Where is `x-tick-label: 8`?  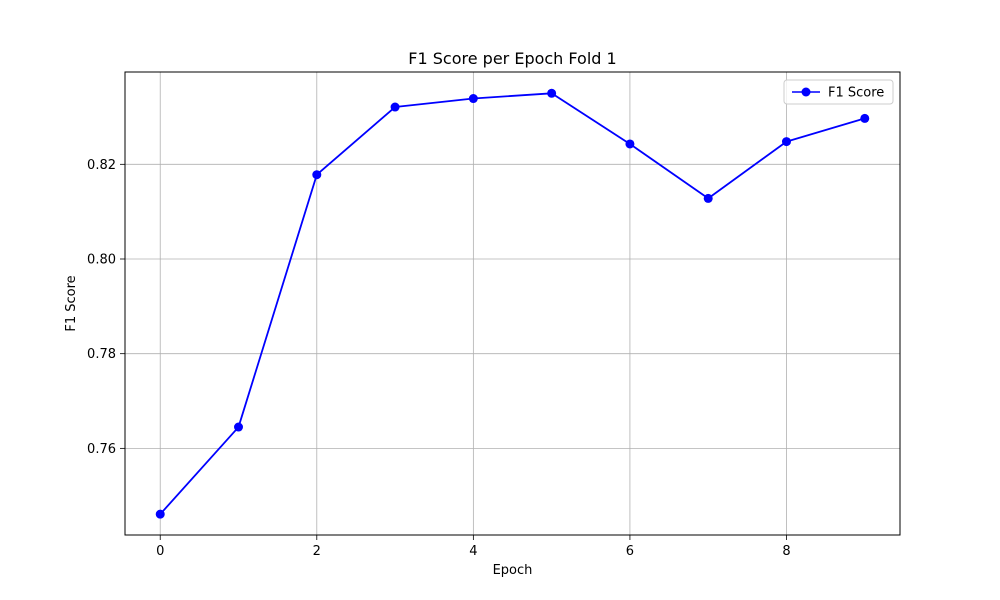 x-tick-label: 8 is located at coordinates (786, 551).